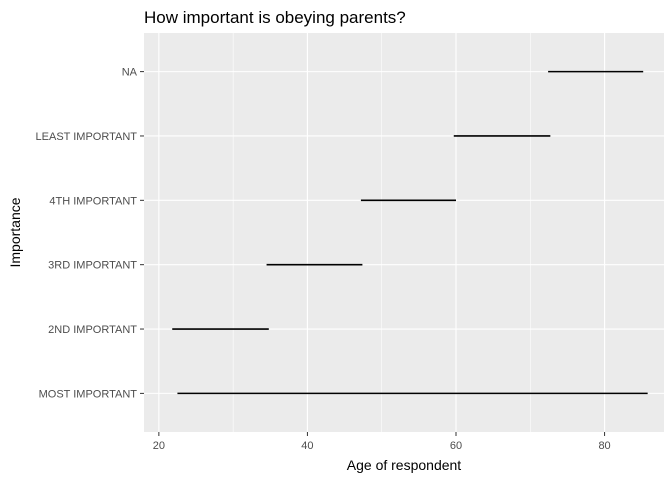 The image size is (672, 480). What do you see at coordinates (404, 465) in the screenshot?
I see `x-axis-title: Age of respondent` at bounding box center [404, 465].